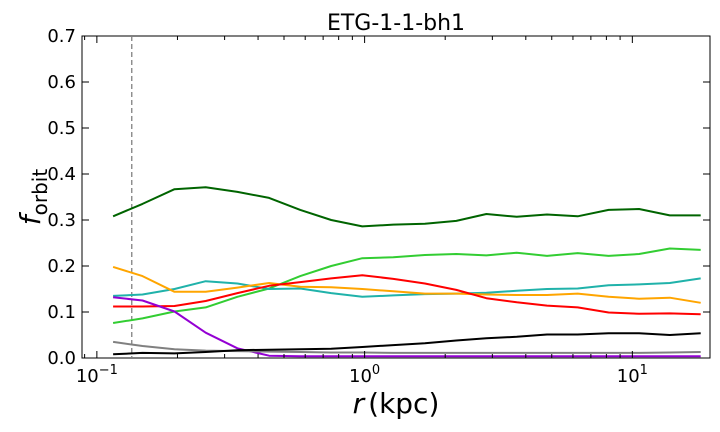  I want to click on y-tick-label: 0.5, so click(61, 128).